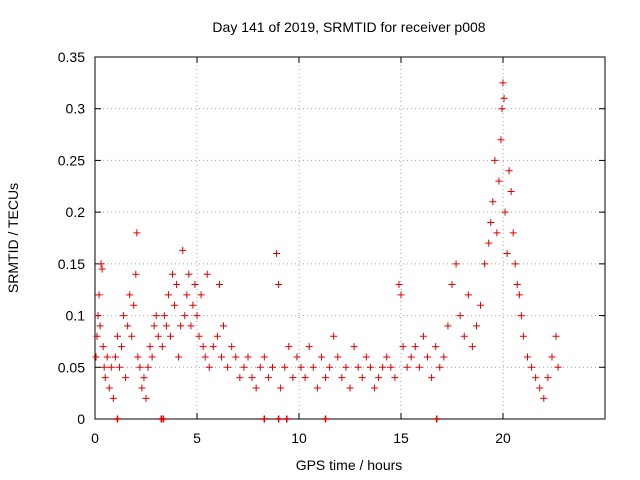 Image resolution: width=640 pixels, height=480 pixels. I want to click on y-tick-label: 0.1, so click(76, 316).